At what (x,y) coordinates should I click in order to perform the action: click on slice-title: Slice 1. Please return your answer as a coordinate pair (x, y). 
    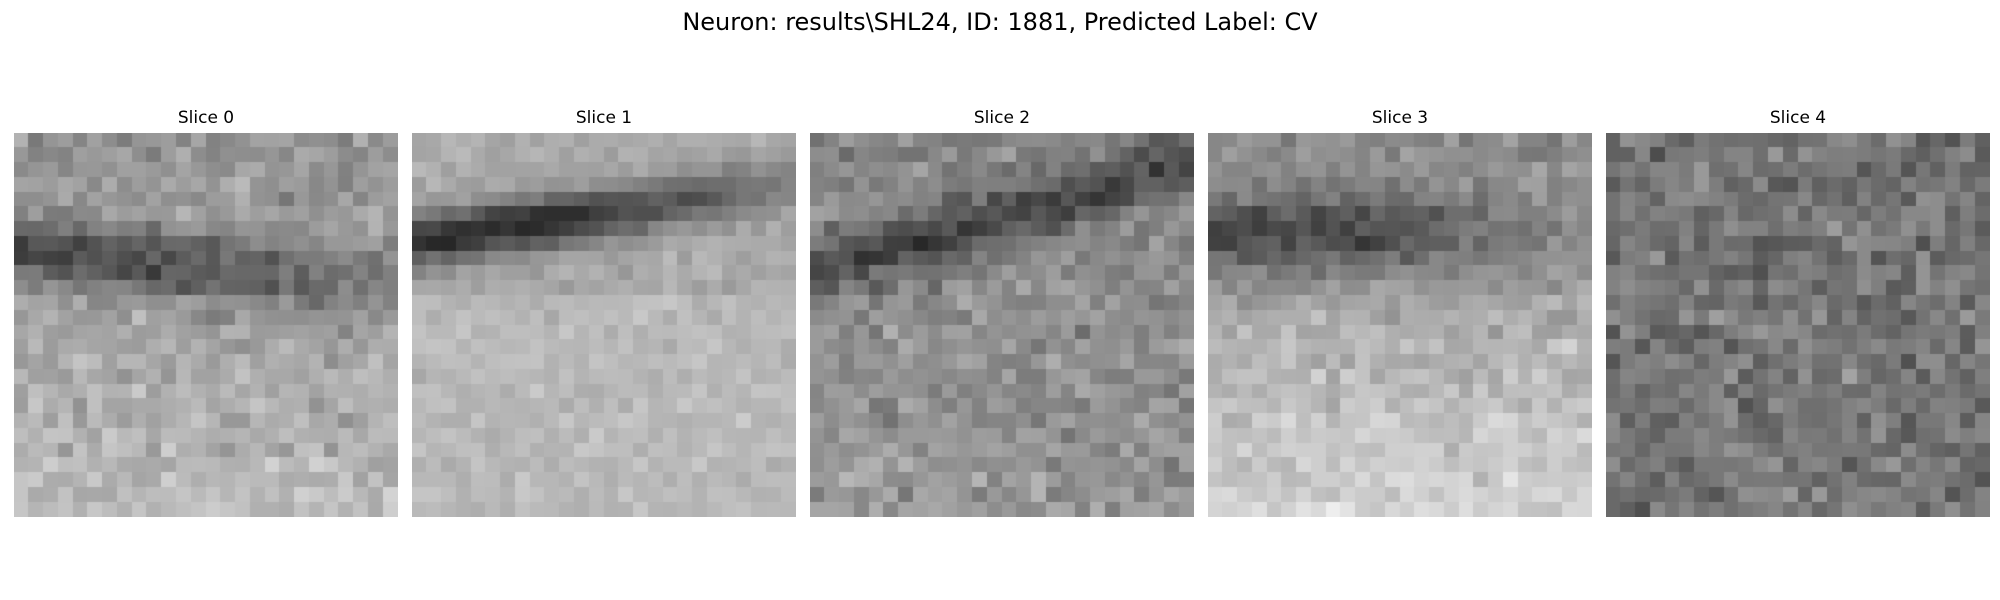
    Looking at the image, I should click on (604, 118).